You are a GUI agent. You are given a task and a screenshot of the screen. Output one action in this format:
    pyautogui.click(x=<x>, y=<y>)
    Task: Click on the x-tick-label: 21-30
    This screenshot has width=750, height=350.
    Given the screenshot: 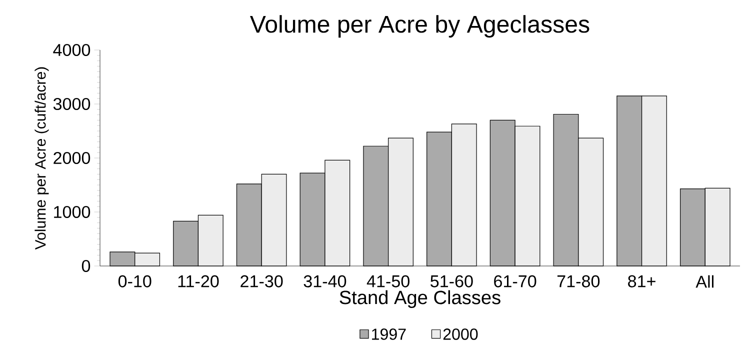 What is the action you would take?
    pyautogui.click(x=261, y=281)
    